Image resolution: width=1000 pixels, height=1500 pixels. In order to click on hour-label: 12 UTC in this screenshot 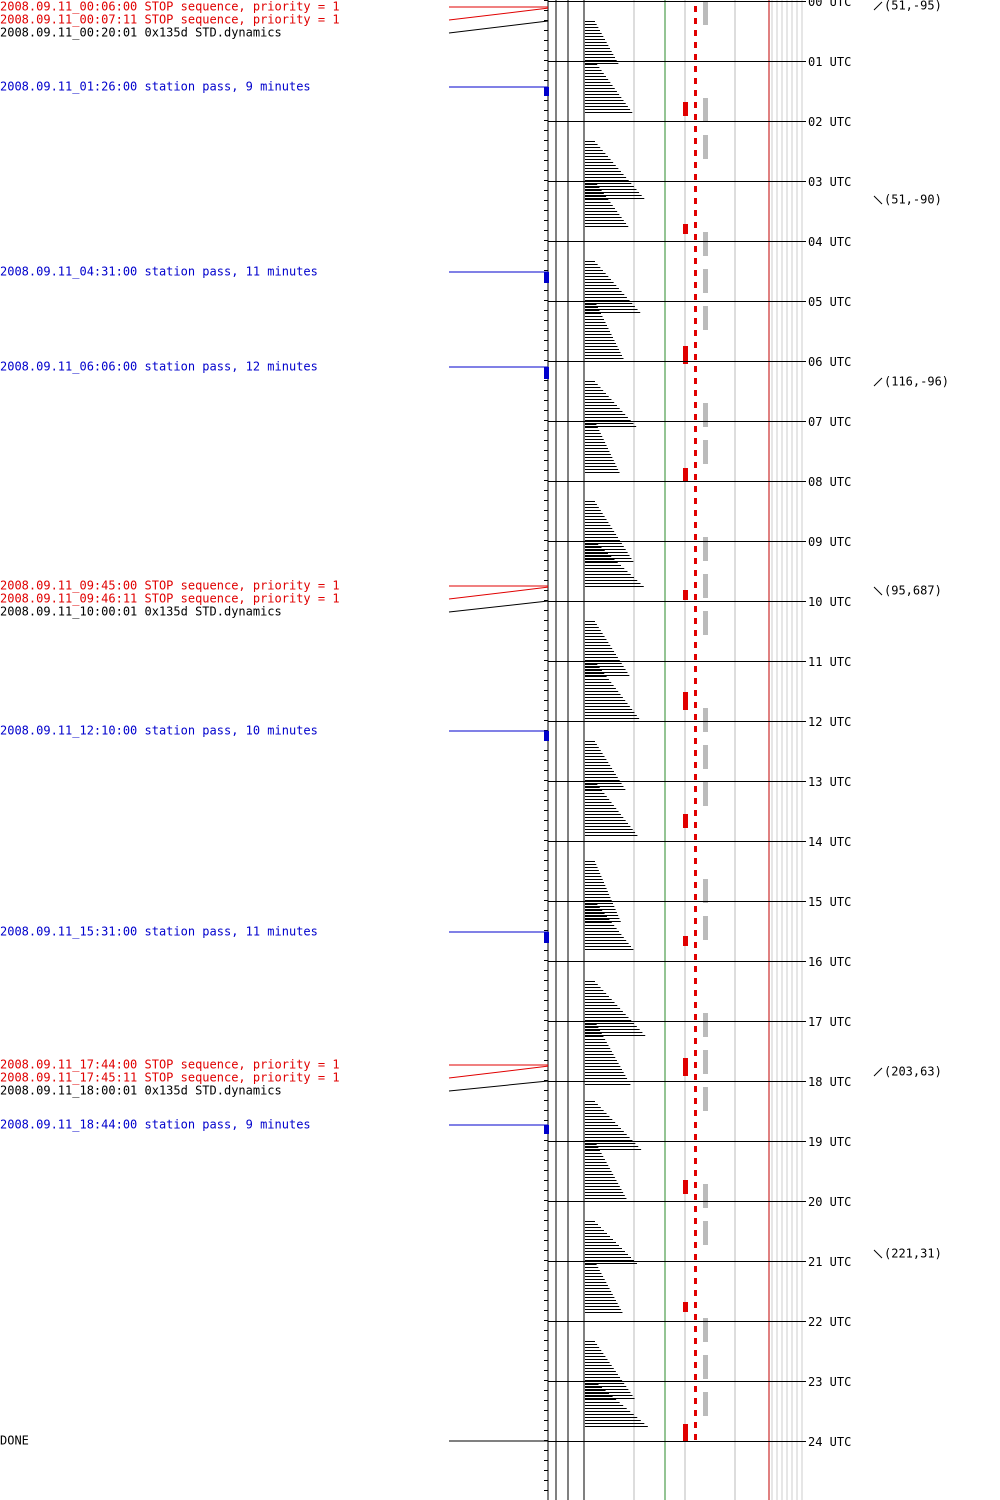, I will do `click(829, 722)`.